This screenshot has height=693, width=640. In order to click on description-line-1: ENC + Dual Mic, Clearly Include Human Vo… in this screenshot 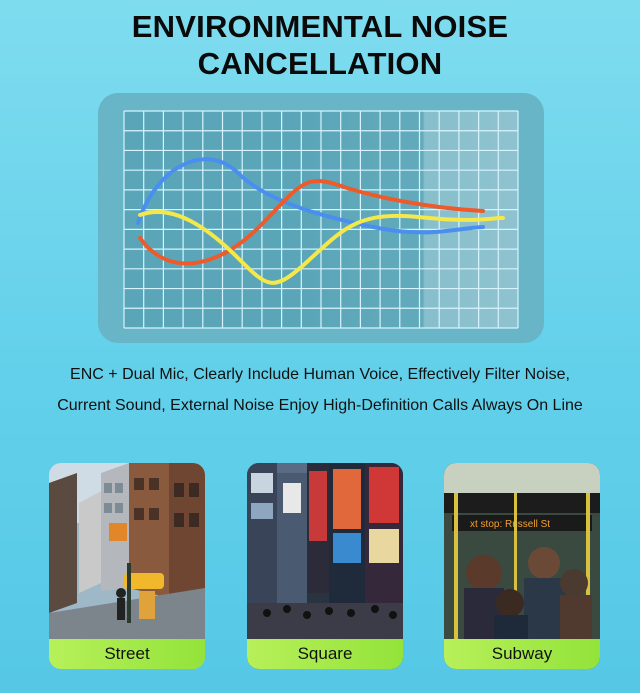, I will do `click(320, 374)`.